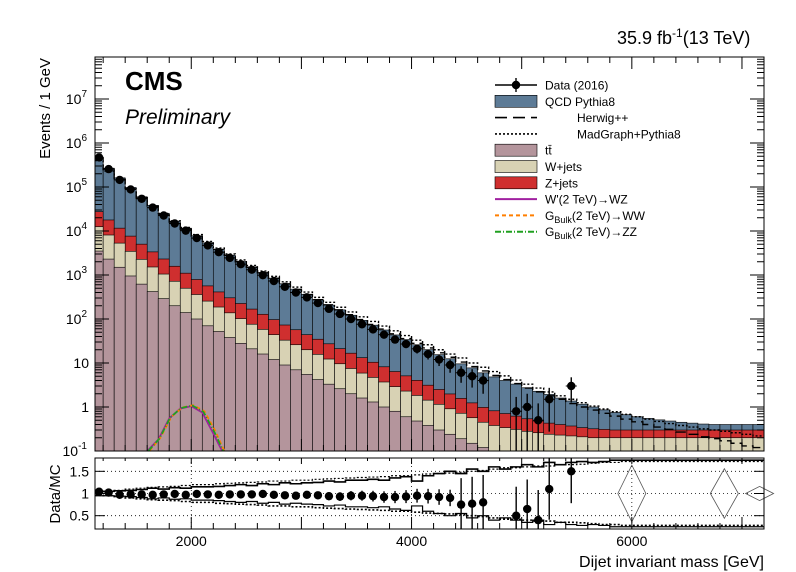 Image resolution: width=796 pixels, height=572 pixels. Describe the element at coordinates (595, 217) in the screenshot. I see `legend-label: GBulk(2 TeV)→WW` at that location.